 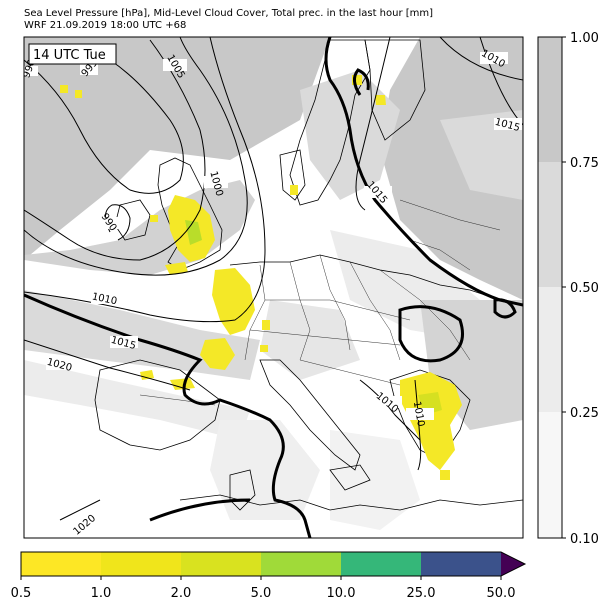 I want to click on isobar-1015-east, so click(x=373, y=124).